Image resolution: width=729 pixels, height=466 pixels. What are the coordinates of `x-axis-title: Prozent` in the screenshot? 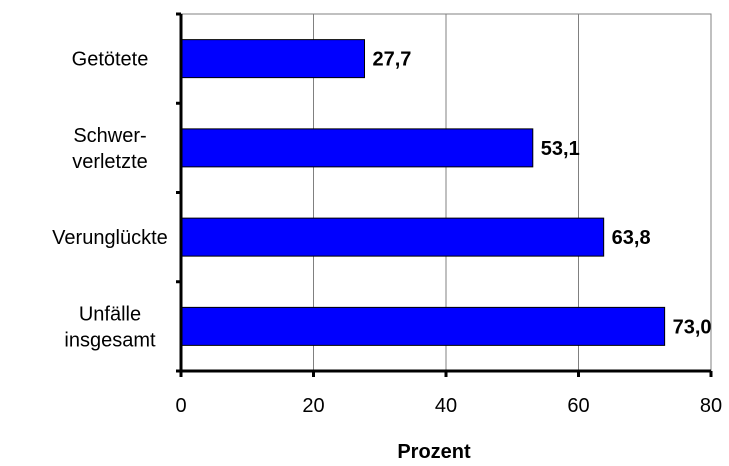 It's located at (434, 452).